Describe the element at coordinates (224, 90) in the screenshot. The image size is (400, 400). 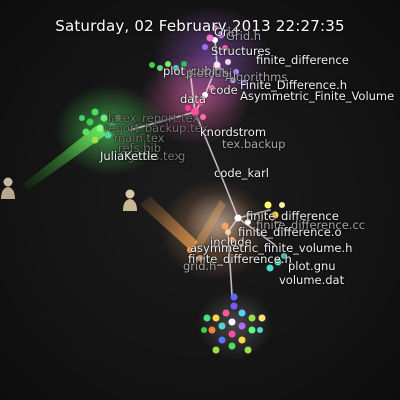
I see `dir-label-code: code` at that location.